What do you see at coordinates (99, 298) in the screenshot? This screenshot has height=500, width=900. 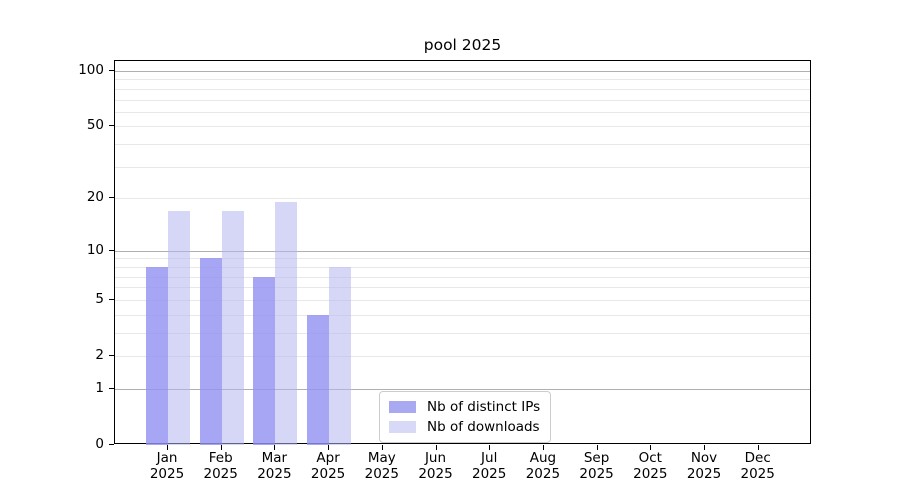 I see `y-tick-label-5: 5` at bounding box center [99, 298].